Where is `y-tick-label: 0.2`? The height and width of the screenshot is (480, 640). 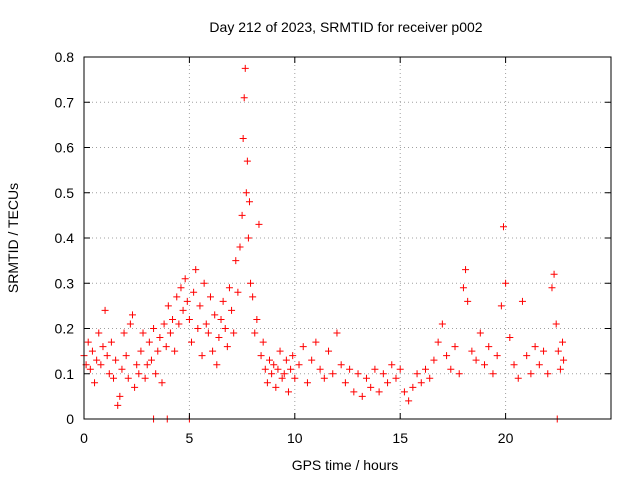 y-tick-label: 0.2 is located at coordinates (65, 329).